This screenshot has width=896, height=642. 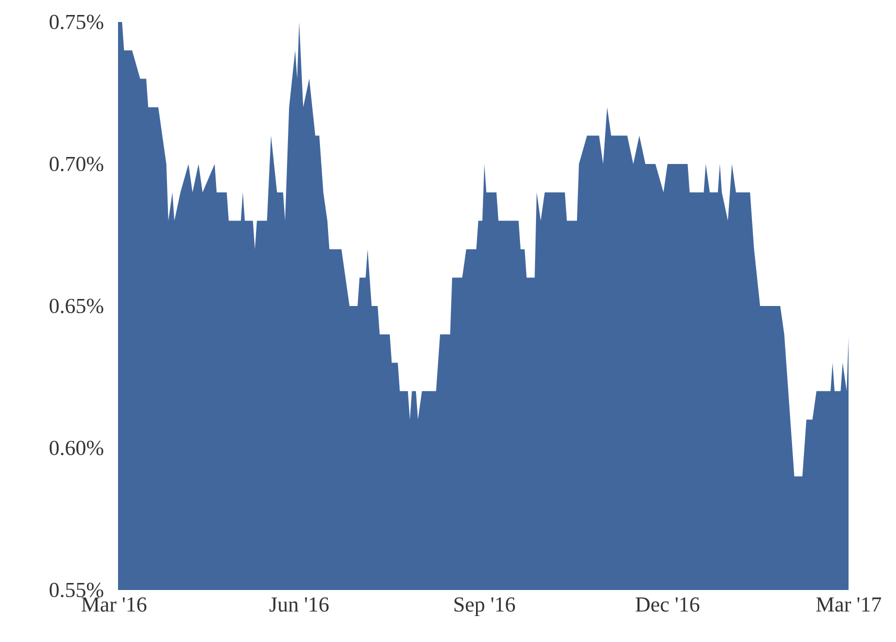 What do you see at coordinates (114, 604) in the screenshot?
I see `x-tick-label: Mar '16` at bounding box center [114, 604].